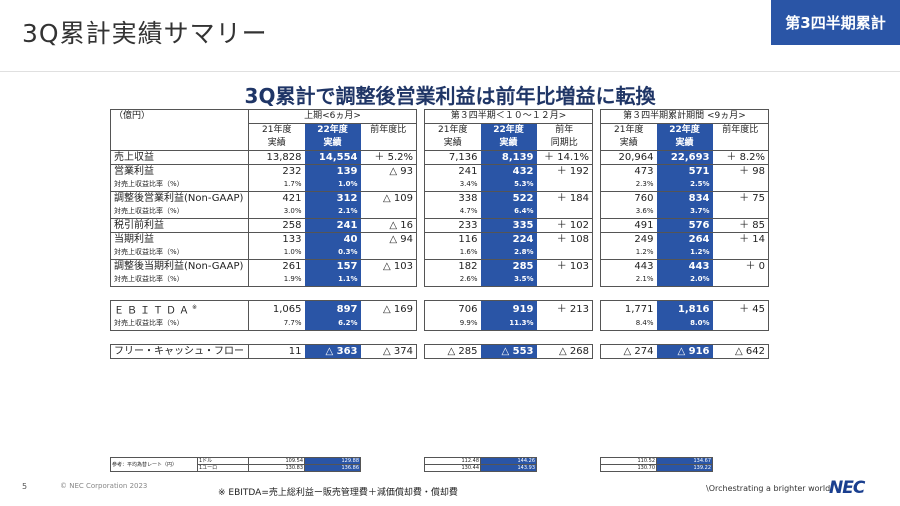  Describe the element at coordinates (276, 225) in the screenshot. I see `value-cell: 258` at that location.